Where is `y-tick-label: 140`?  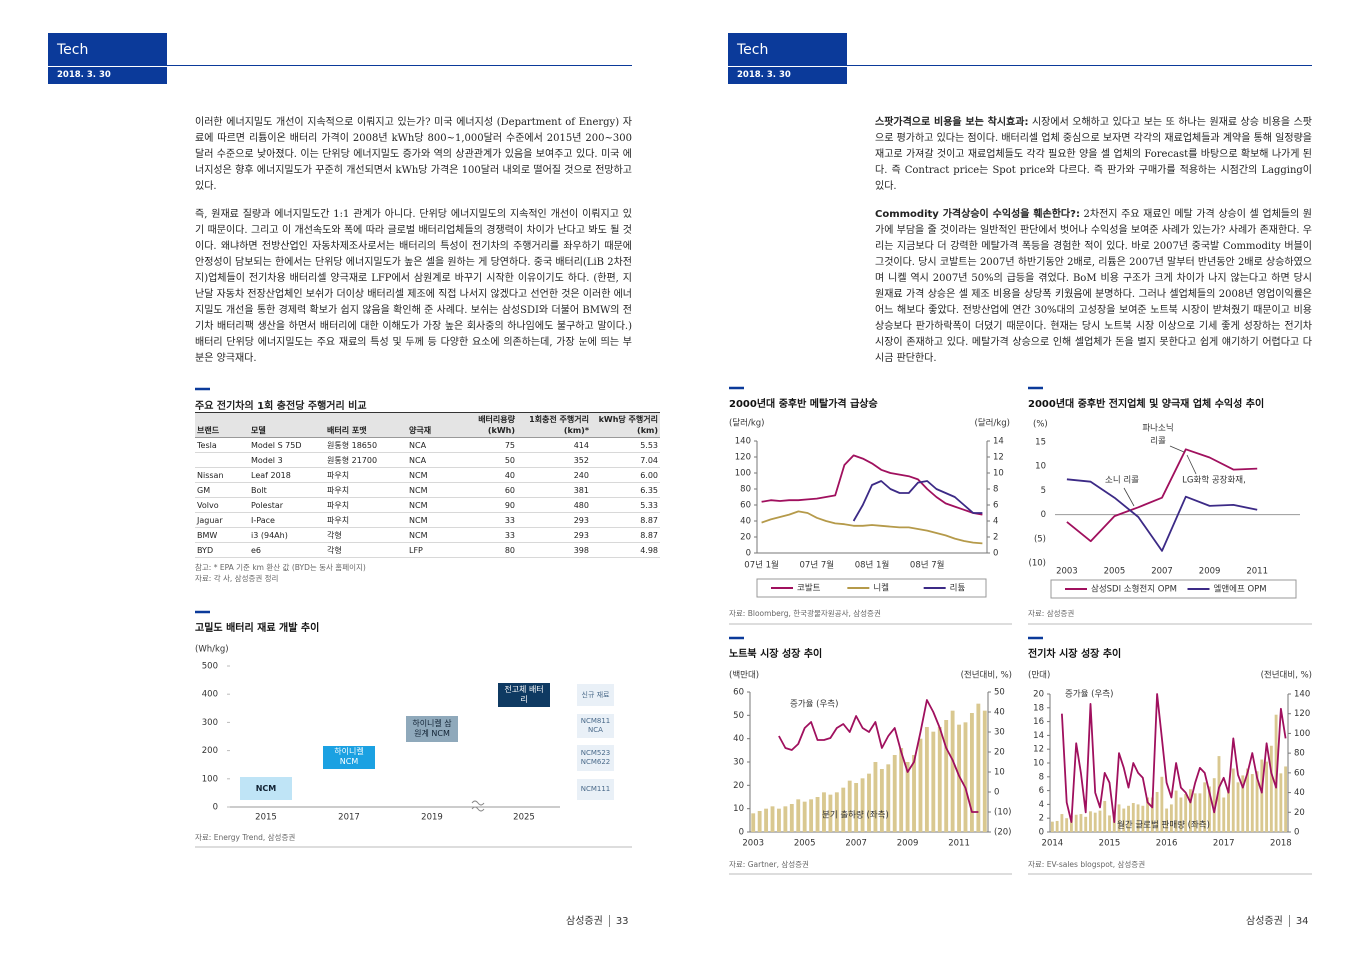 y-tick-label: 140 is located at coordinates (743, 442).